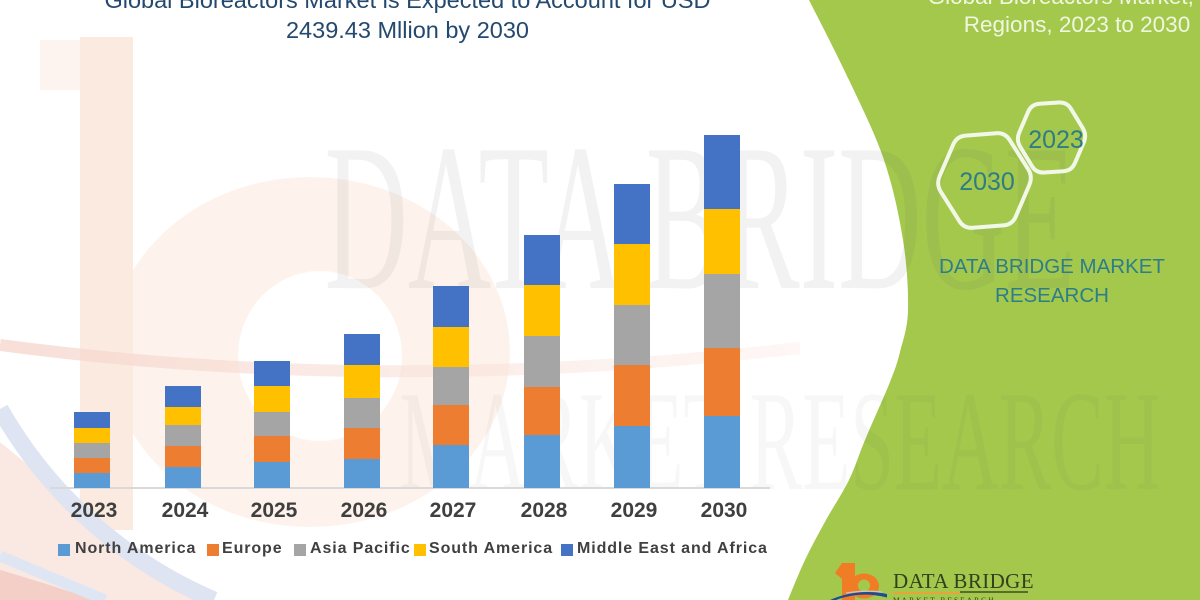  What do you see at coordinates (1056, 140) in the screenshot?
I see `svg-text: 2023` at bounding box center [1056, 140].